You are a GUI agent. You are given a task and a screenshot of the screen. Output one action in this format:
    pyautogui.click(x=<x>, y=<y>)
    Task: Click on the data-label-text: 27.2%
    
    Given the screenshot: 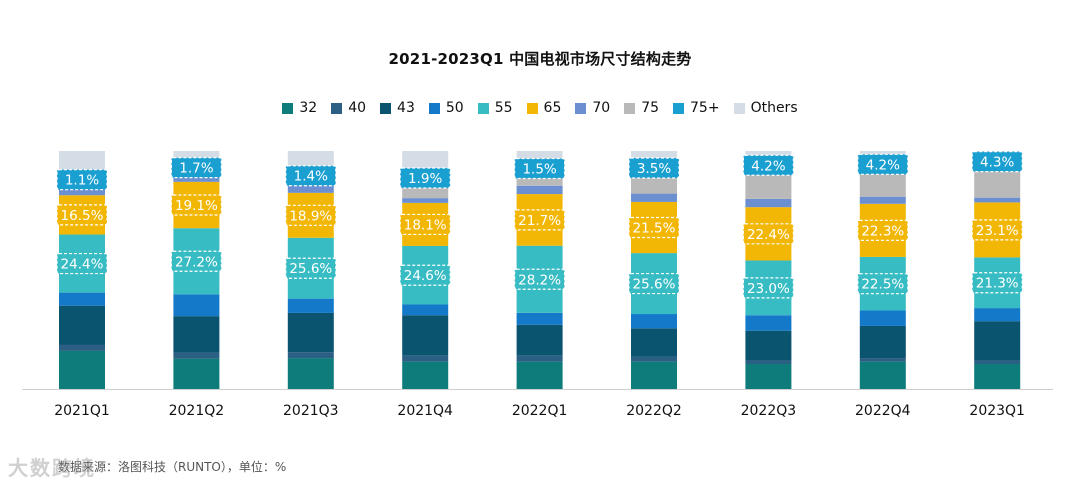 What is the action you would take?
    pyautogui.click(x=196, y=262)
    